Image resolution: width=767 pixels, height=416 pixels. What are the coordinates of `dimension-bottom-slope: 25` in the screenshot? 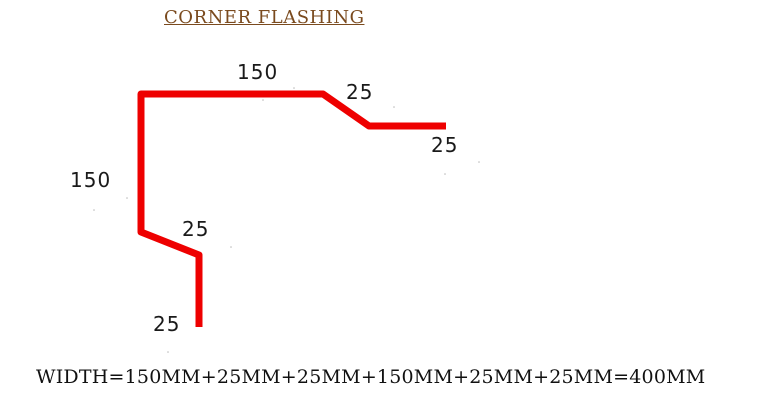 It's located at (196, 229).